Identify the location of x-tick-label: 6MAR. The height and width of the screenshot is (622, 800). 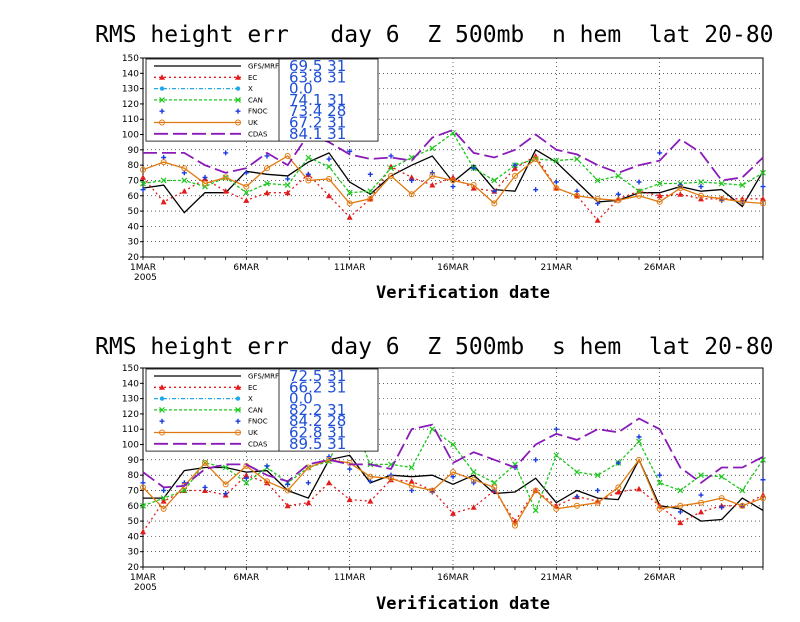
(246, 268).